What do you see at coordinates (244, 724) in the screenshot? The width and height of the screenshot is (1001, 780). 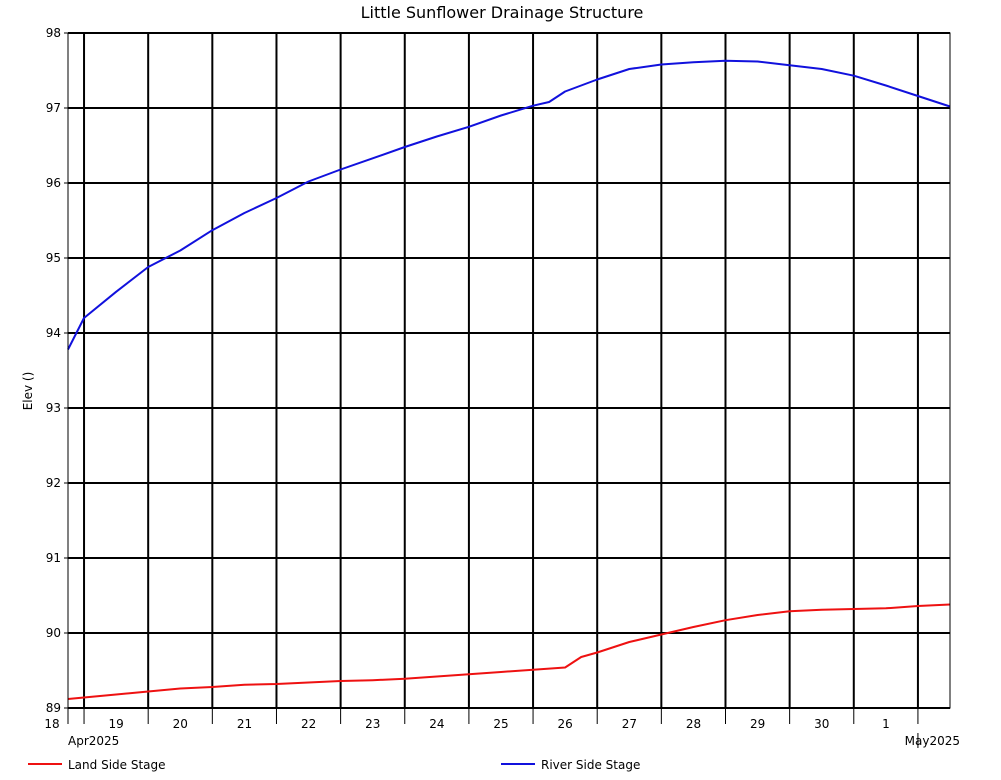 I see `x-tick-label: 21` at bounding box center [244, 724].